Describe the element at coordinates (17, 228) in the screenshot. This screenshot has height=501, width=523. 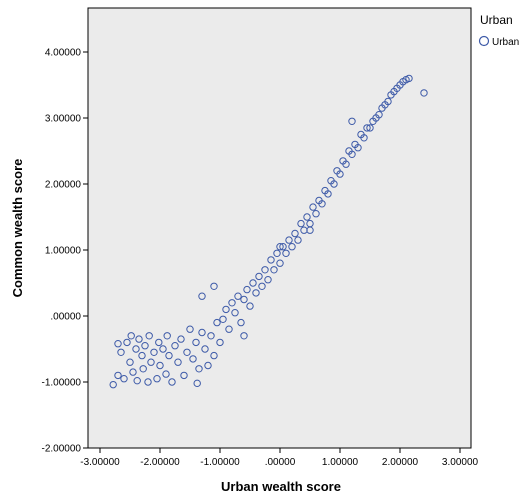
I see `y-axis-title: Common wealth score` at that location.